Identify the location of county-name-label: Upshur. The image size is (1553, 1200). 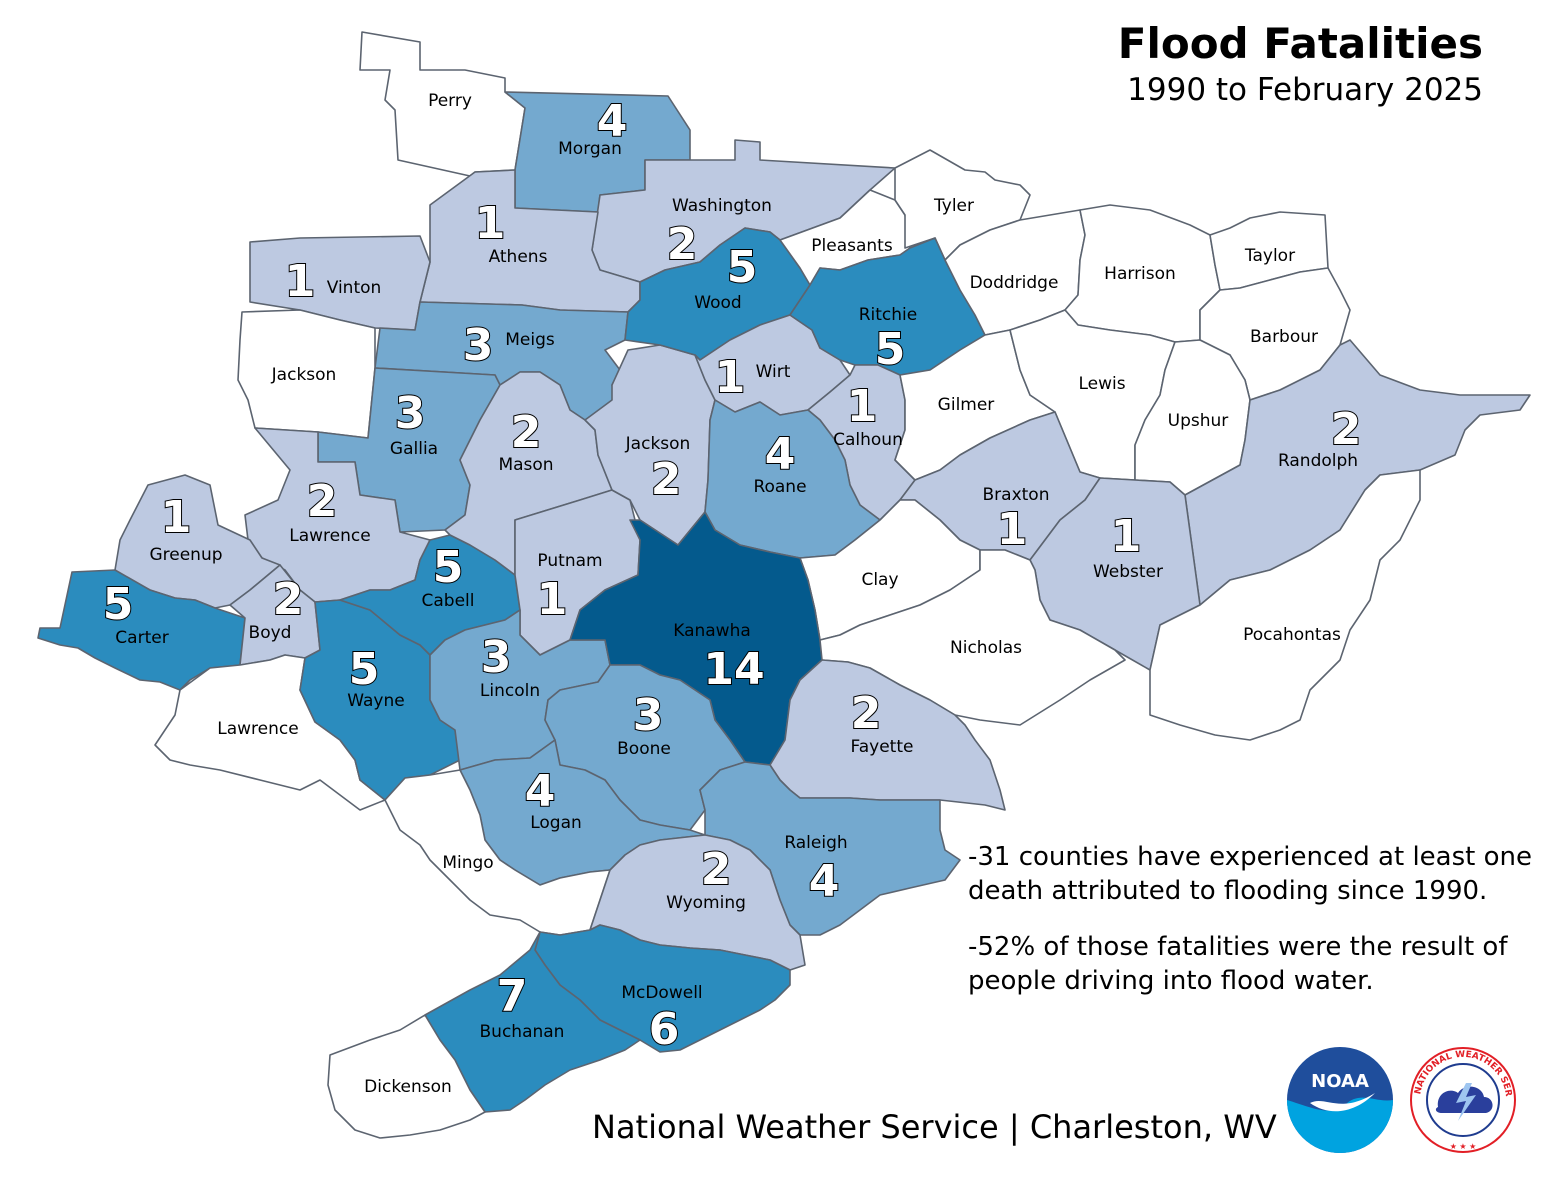
(1198, 421).